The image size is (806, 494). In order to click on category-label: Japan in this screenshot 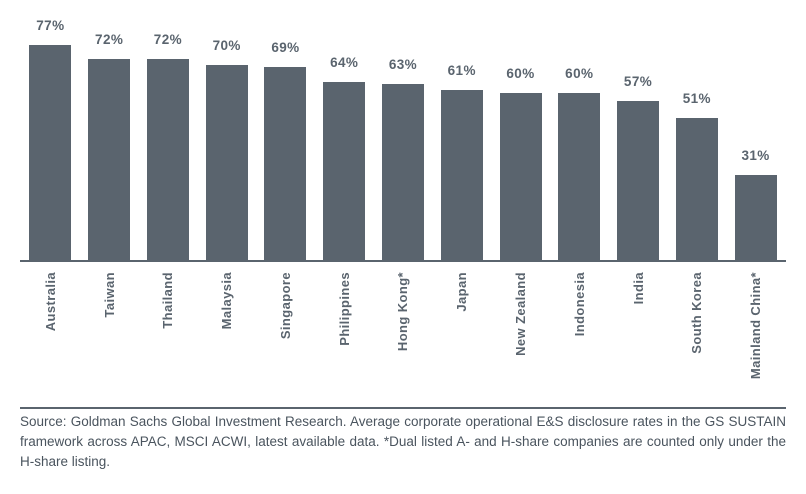, I will do `click(462, 292)`.